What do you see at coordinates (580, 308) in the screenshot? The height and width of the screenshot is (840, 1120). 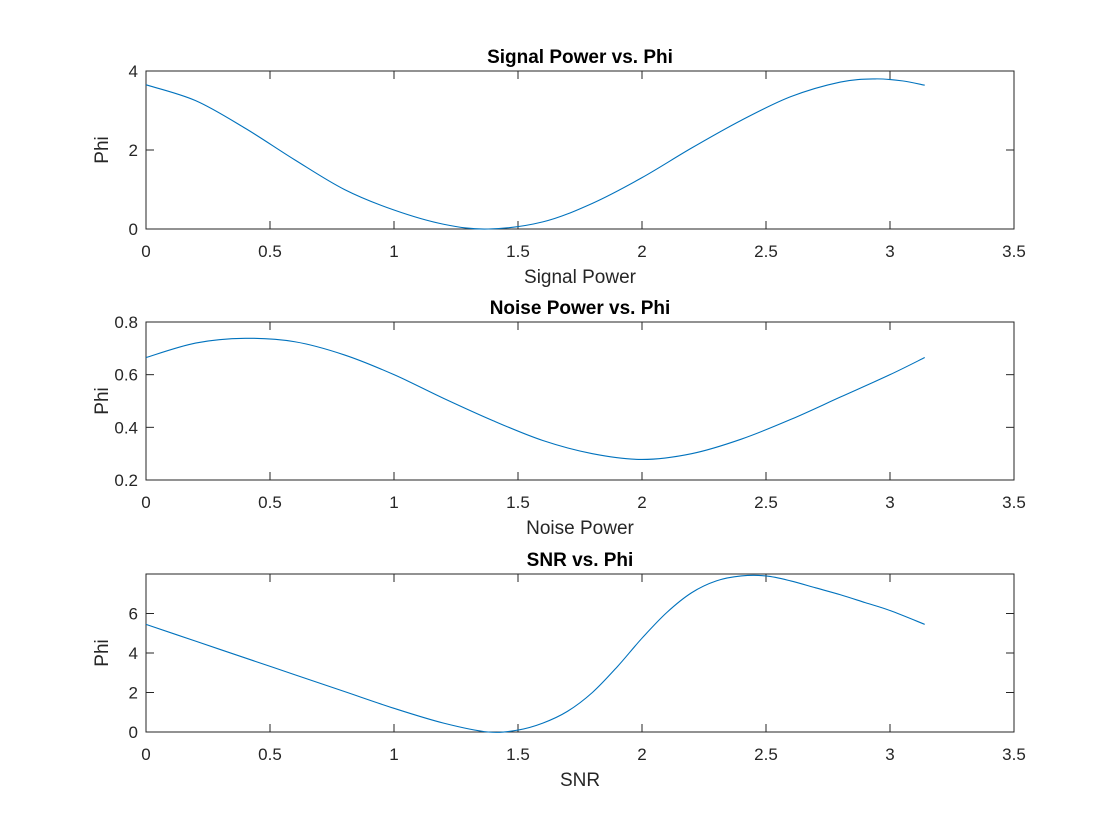 I see `chart-title: Noise Power vs. Phi` at bounding box center [580, 308].